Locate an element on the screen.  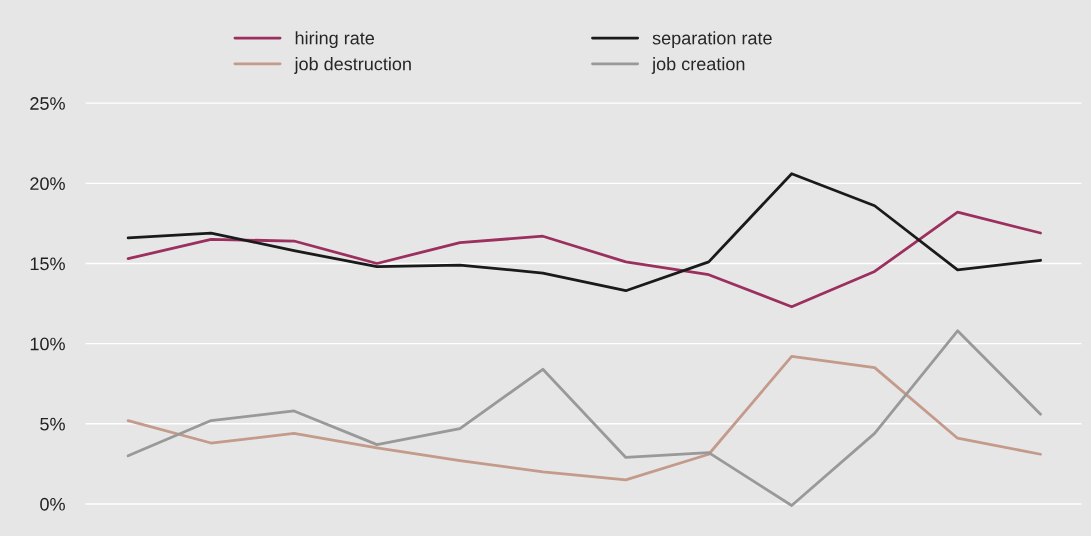
y-tick-label: 25% is located at coordinates (47, 103).